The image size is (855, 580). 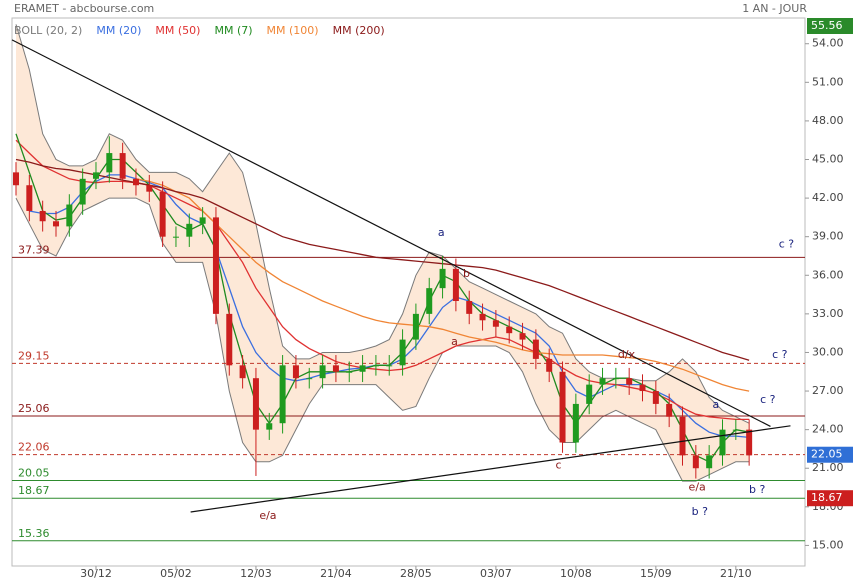 What do you see at coordinates (118, 30) in the screenshot?
I see `legend-entry: MM (20)` at bounding box center [118, 30].